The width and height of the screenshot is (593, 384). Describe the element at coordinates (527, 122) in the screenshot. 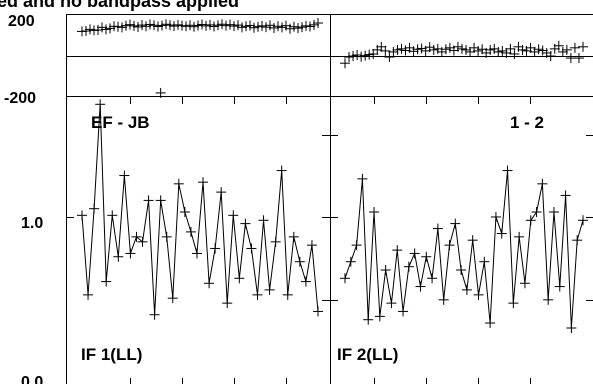

I see `baseline-corner-label: 1 - 2` at that location.